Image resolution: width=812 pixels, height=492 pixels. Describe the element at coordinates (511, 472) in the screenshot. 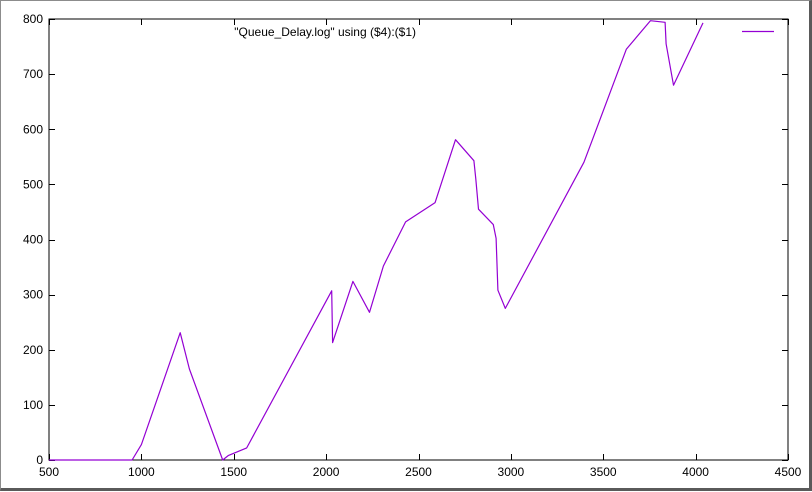

I see `x-tick-label: 3000` at that location.